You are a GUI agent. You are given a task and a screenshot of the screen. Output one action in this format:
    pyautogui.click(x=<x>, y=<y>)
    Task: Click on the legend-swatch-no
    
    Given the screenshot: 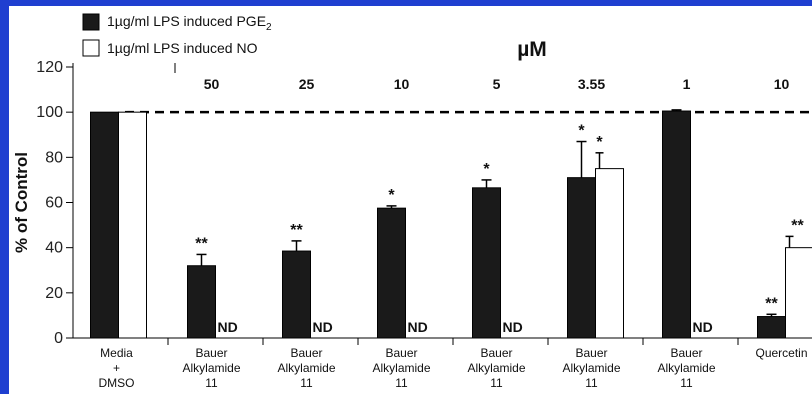 What is the action you would take?
    pyautogui.click(x=91, y=48)
    